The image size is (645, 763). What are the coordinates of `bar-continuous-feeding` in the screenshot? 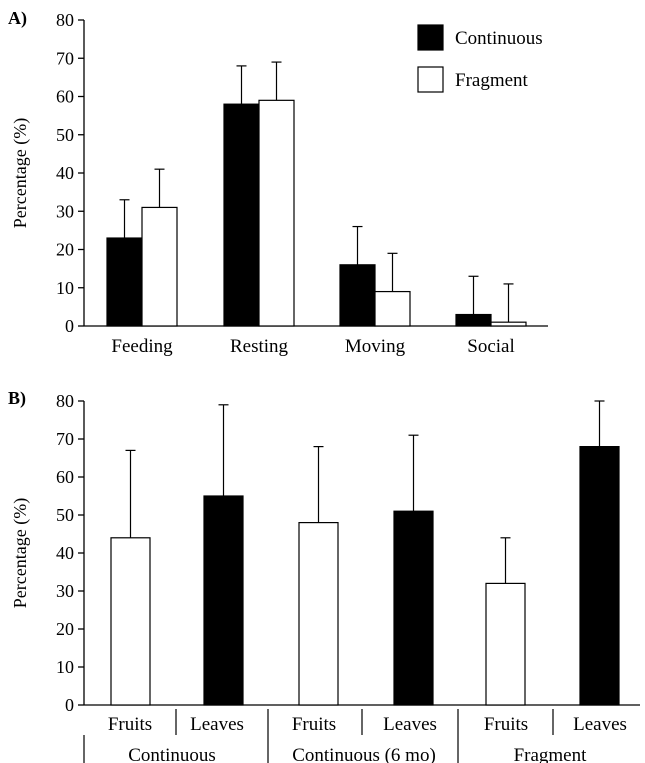 It's located at (124, 282).